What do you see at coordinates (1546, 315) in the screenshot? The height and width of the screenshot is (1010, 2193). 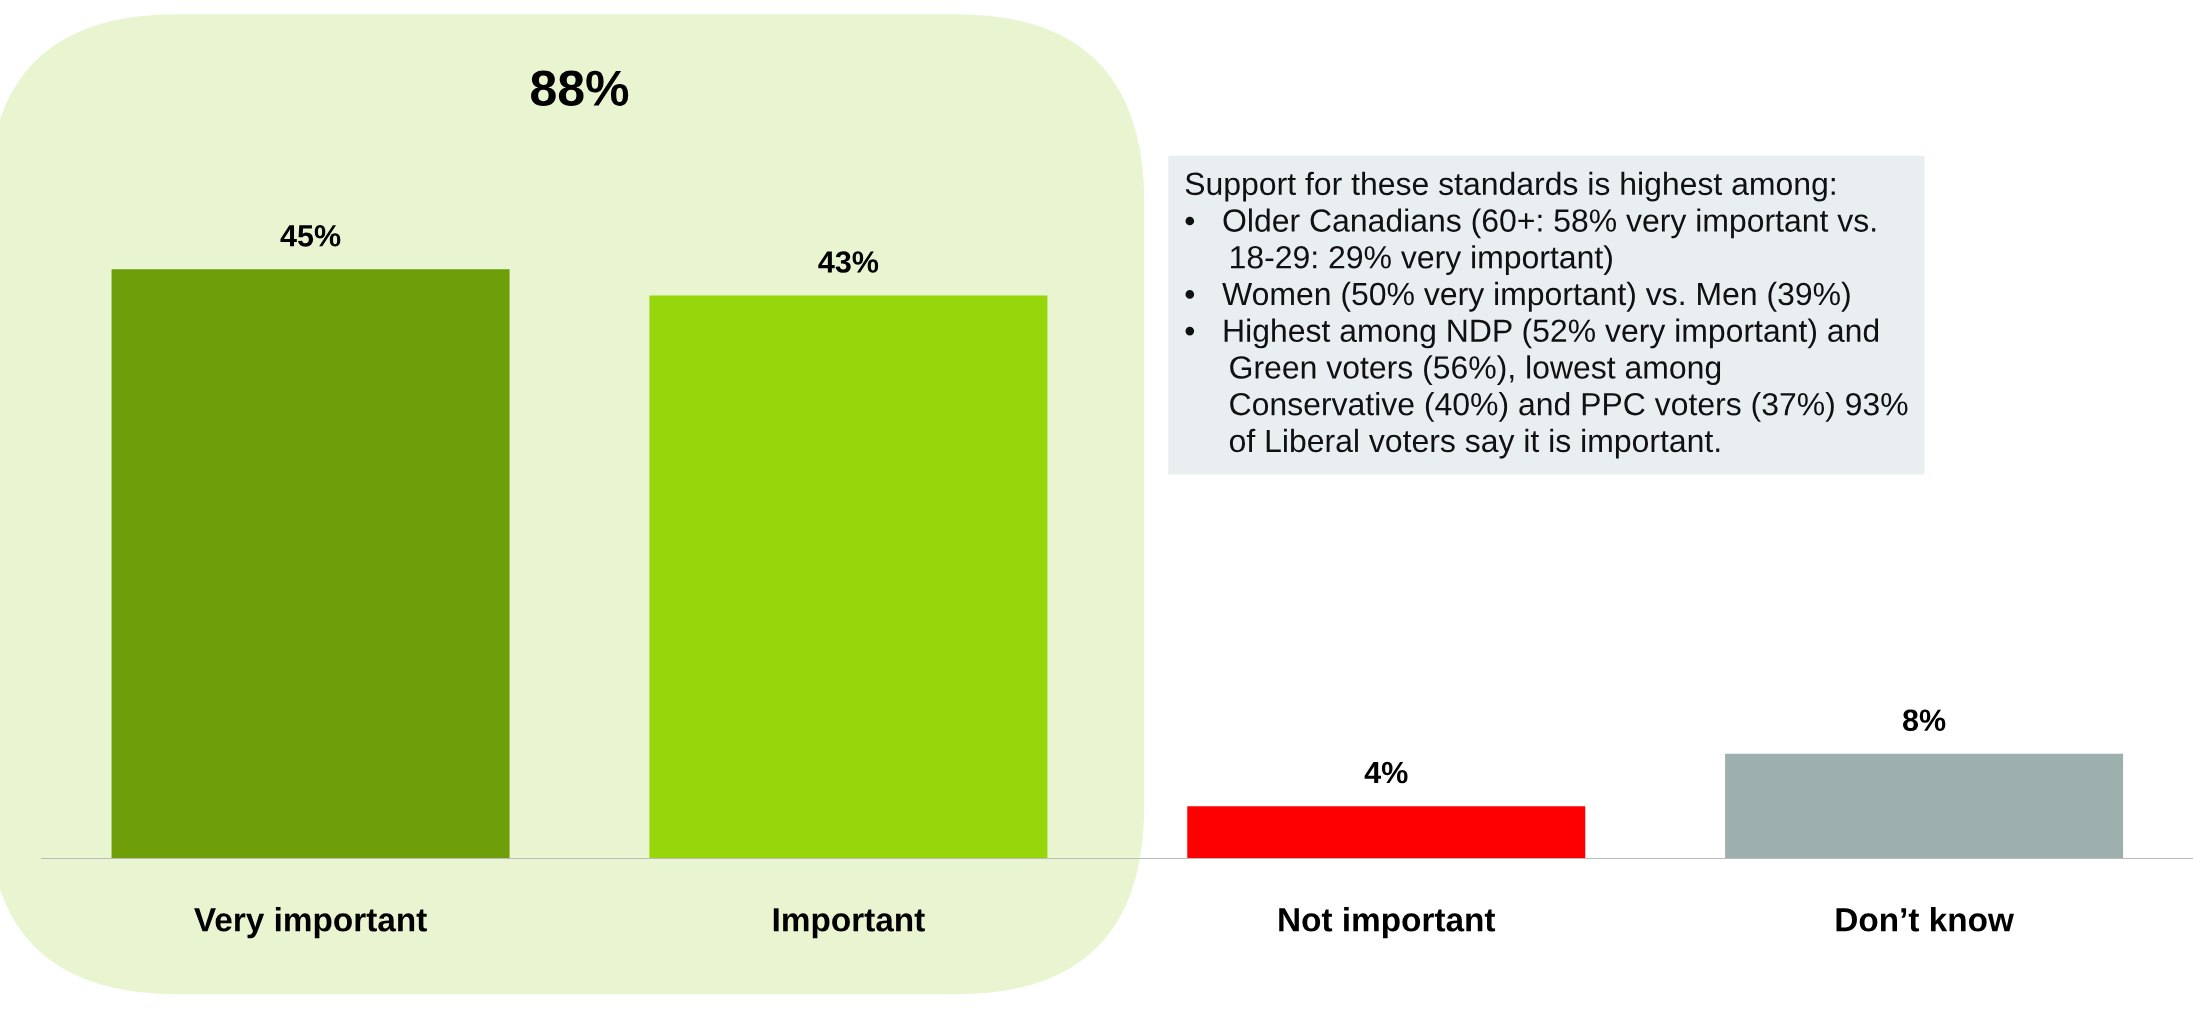 I see `annotation: Support for these standards is highest among: • Older Canadians (60+: 58% very important vs. 18-29: 29% very important) • Women (50% very important) vs. Men (39%) • Highest among NDP (52% very important) and Green voters (56%), lowest among Conservative (40%) and PPC voters (37%) 93% of Liberal voters say it is important.` at bounding box center [1546, 315].